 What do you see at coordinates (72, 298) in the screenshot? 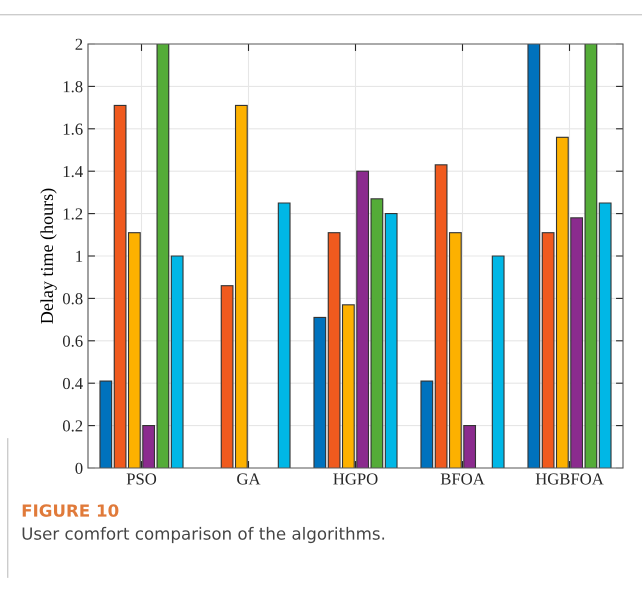
I see `y-tick-label: 0.8` at bounding box center [72, 298].